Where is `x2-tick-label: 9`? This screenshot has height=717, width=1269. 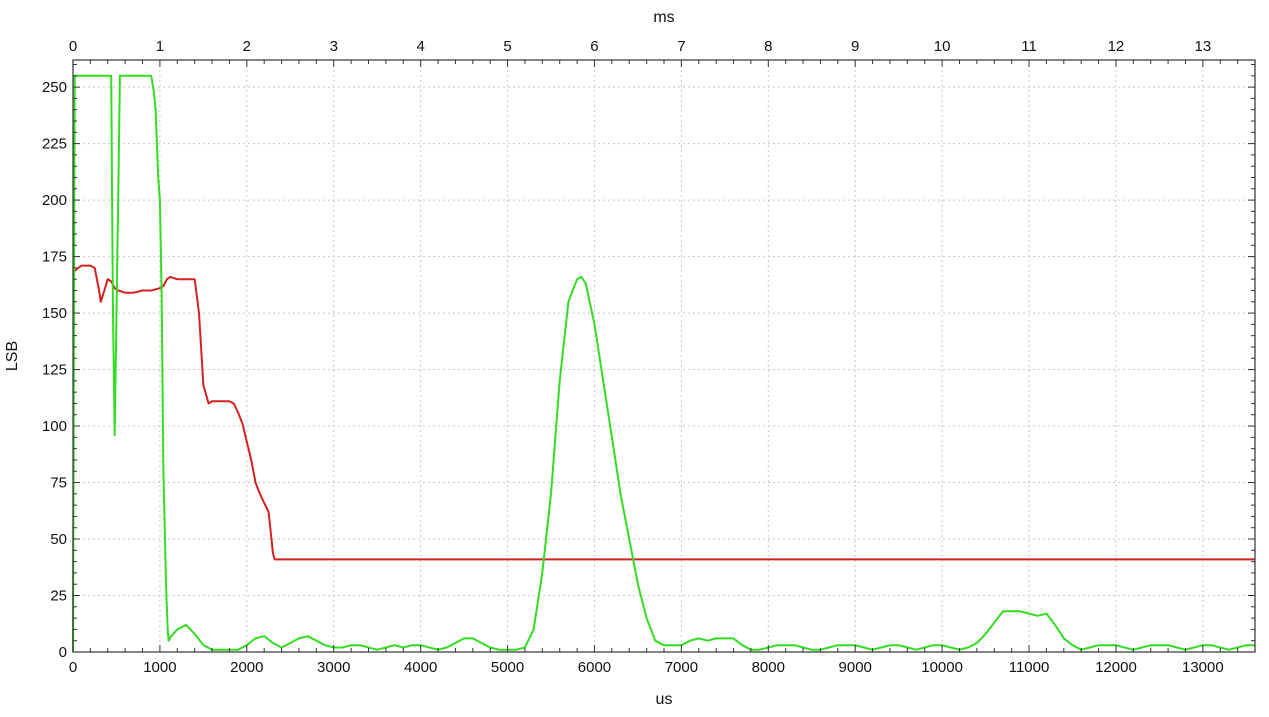 x2-tick-label: 9 is located at coordinates (855, 46).